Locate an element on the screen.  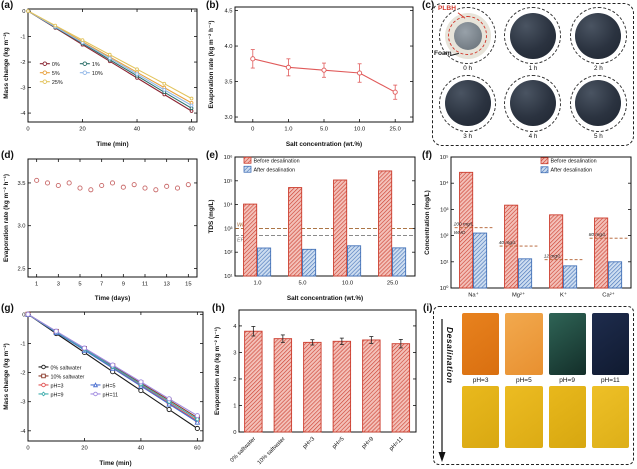
legend-label: pH=9 is located at coordinates (57, 395).